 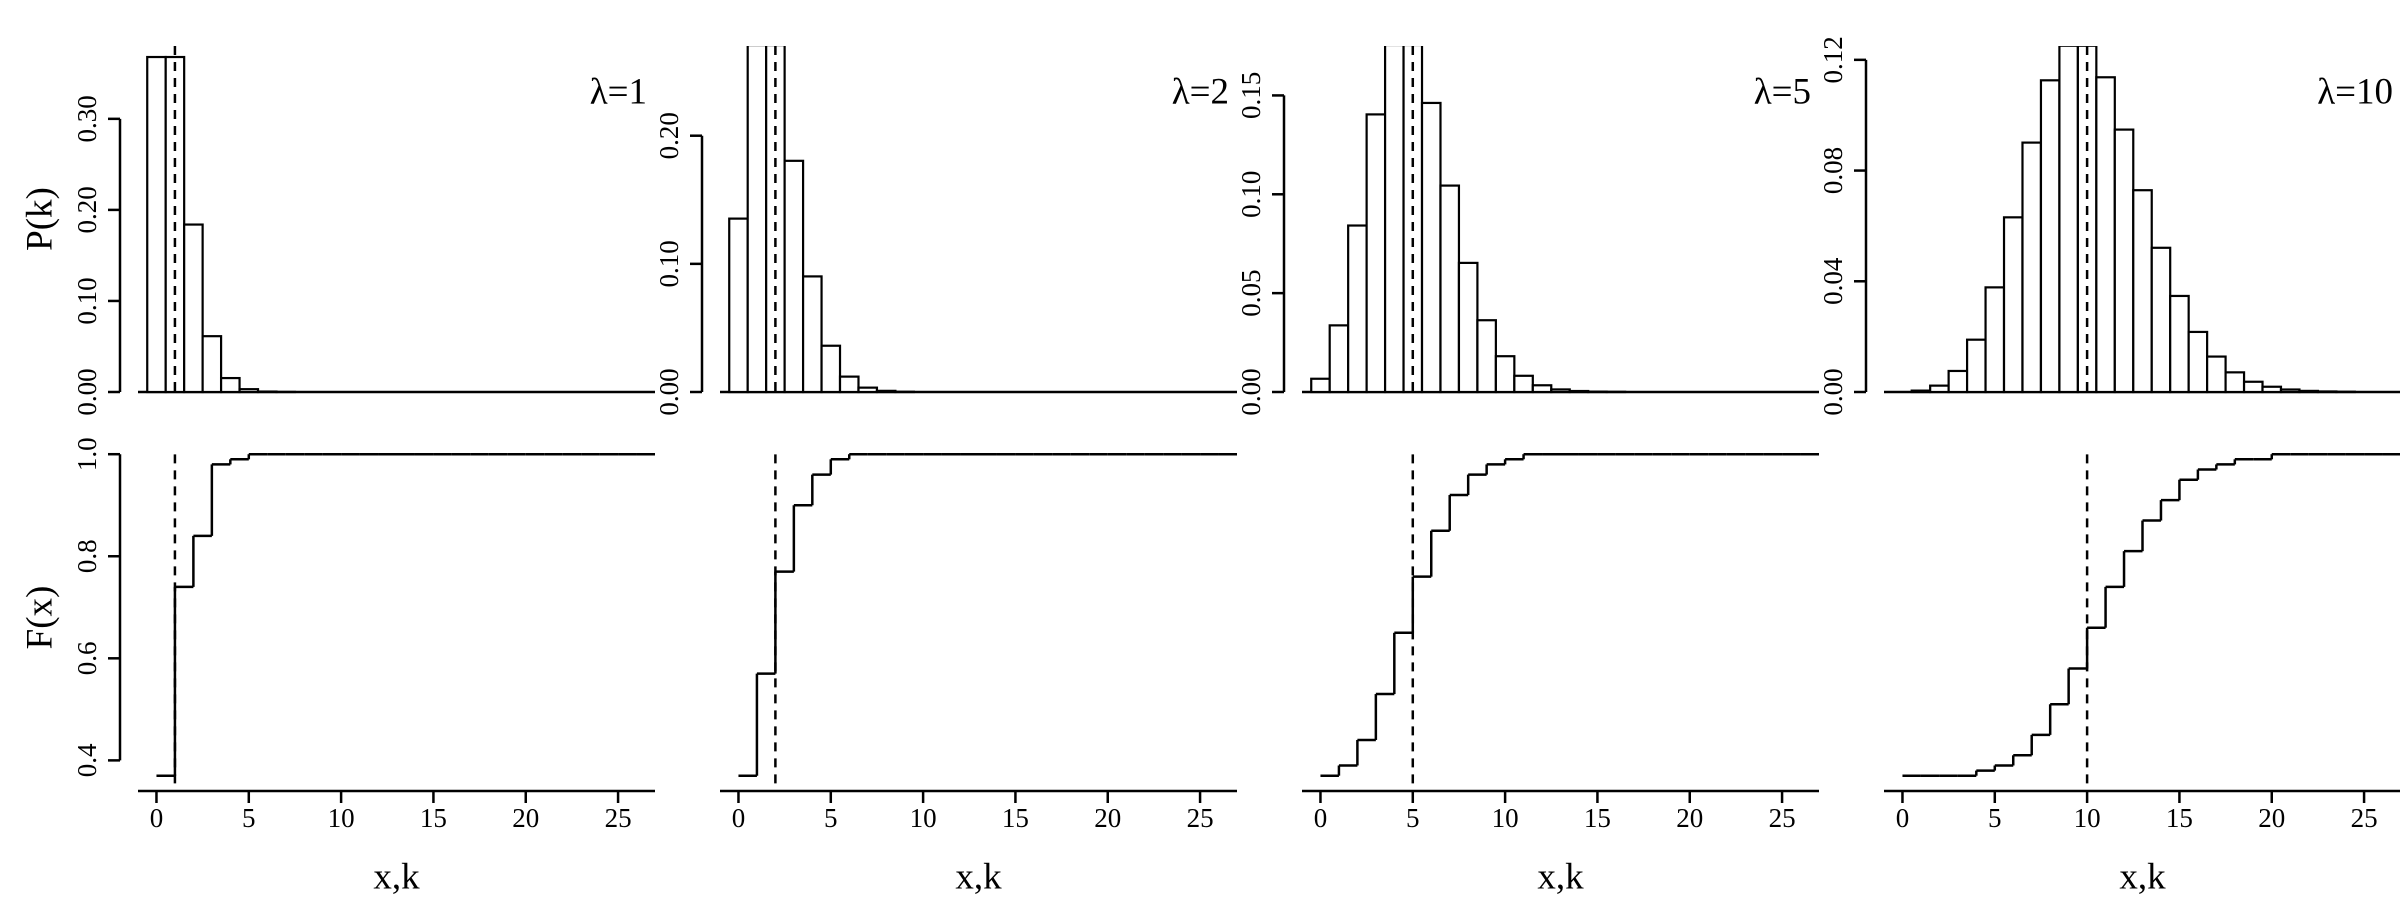 What do you see at coordinates (1782, 91) in the screenshot?
I see `annotation: λ=5` at bounding box center [1782, 91].